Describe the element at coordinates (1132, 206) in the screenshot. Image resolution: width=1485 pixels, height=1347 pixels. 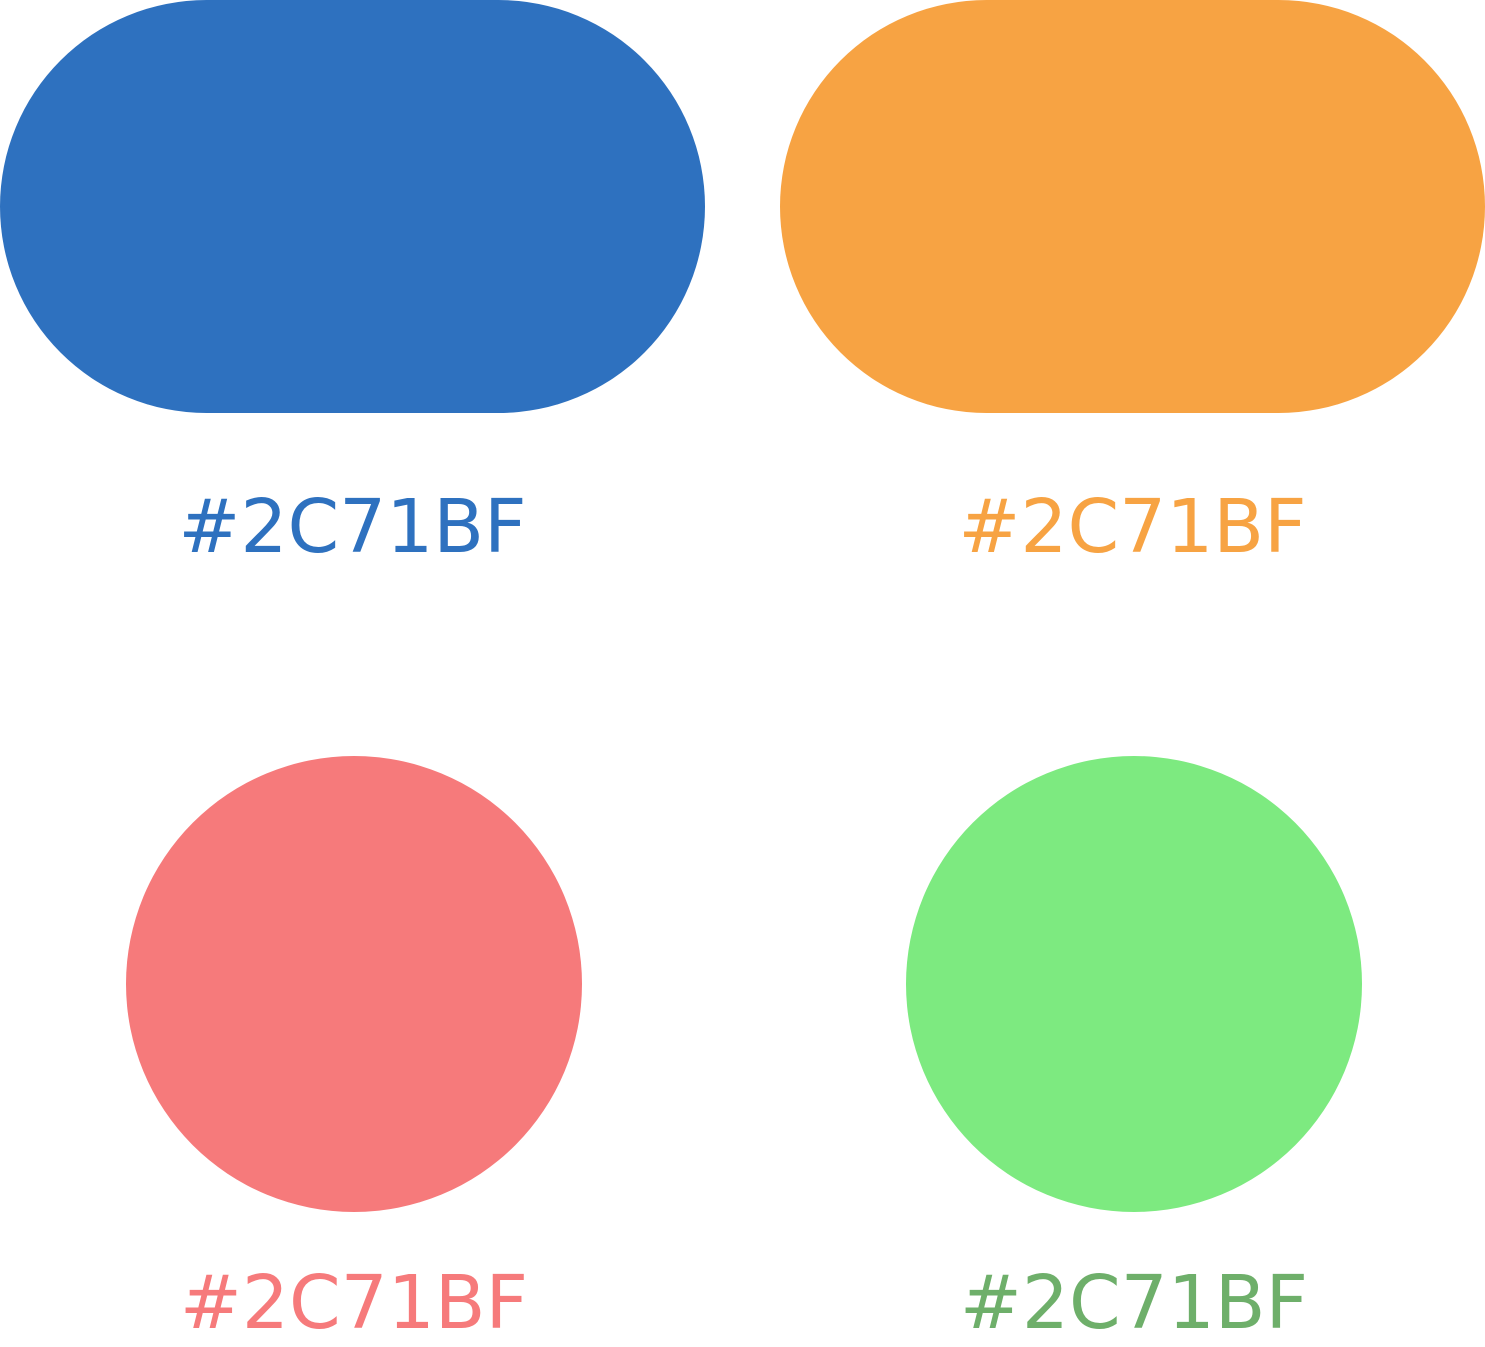
I see `orange-pill-swatch` at that location.